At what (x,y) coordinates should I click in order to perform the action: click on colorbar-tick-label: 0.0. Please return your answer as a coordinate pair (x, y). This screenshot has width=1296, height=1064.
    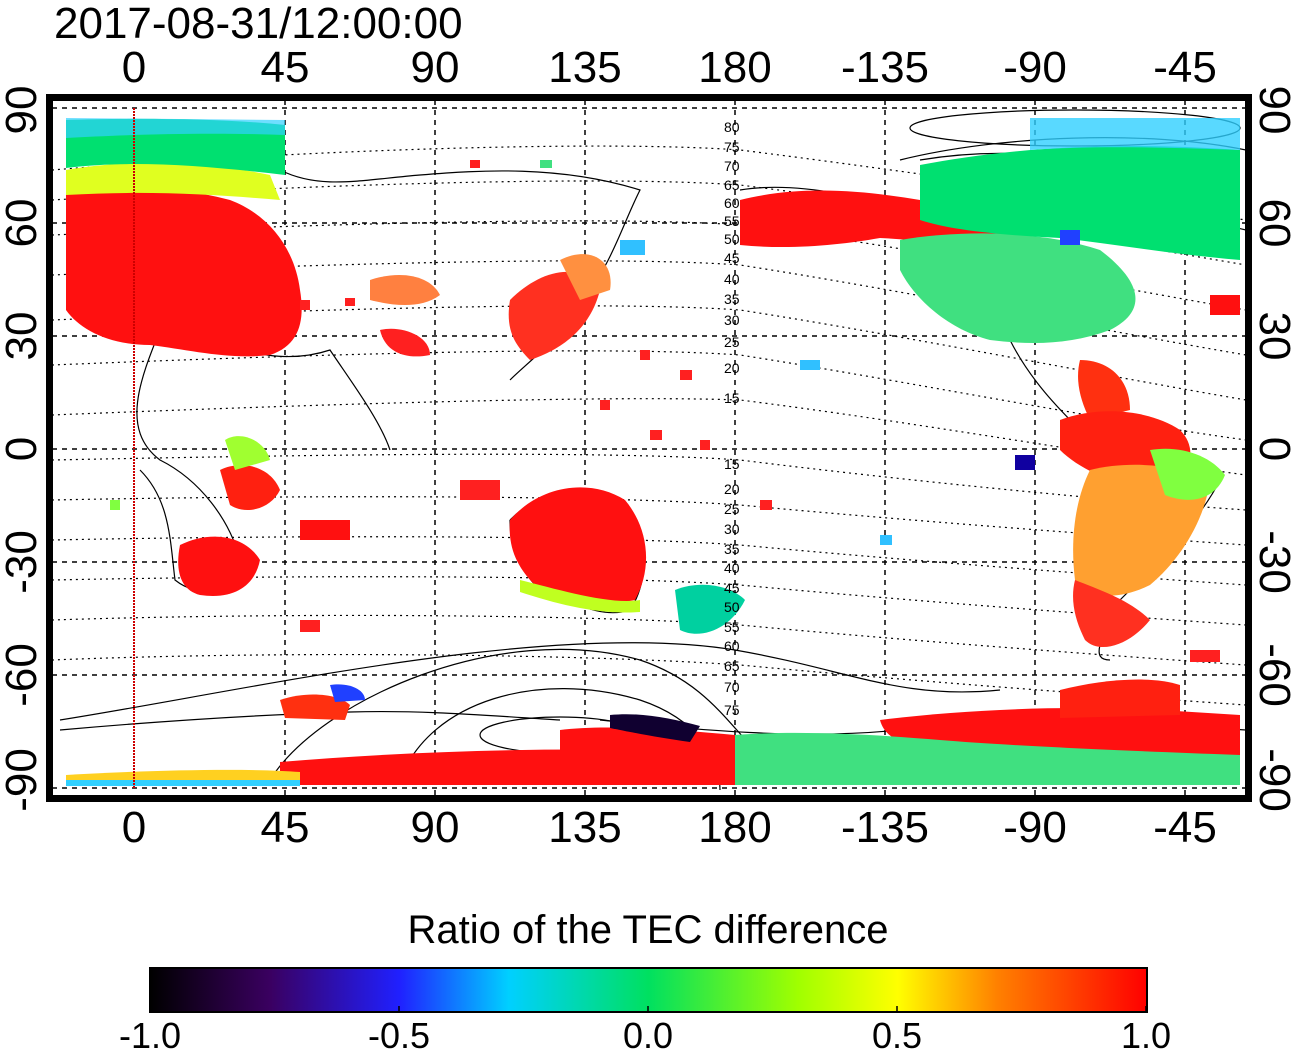
    Looking at the image, I should click on (648, 1035).